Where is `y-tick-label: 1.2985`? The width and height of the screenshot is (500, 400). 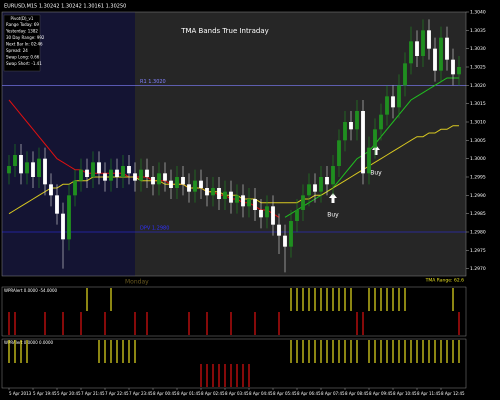
y-tick-label: 1.2985 is located at coordinates (478, 214).